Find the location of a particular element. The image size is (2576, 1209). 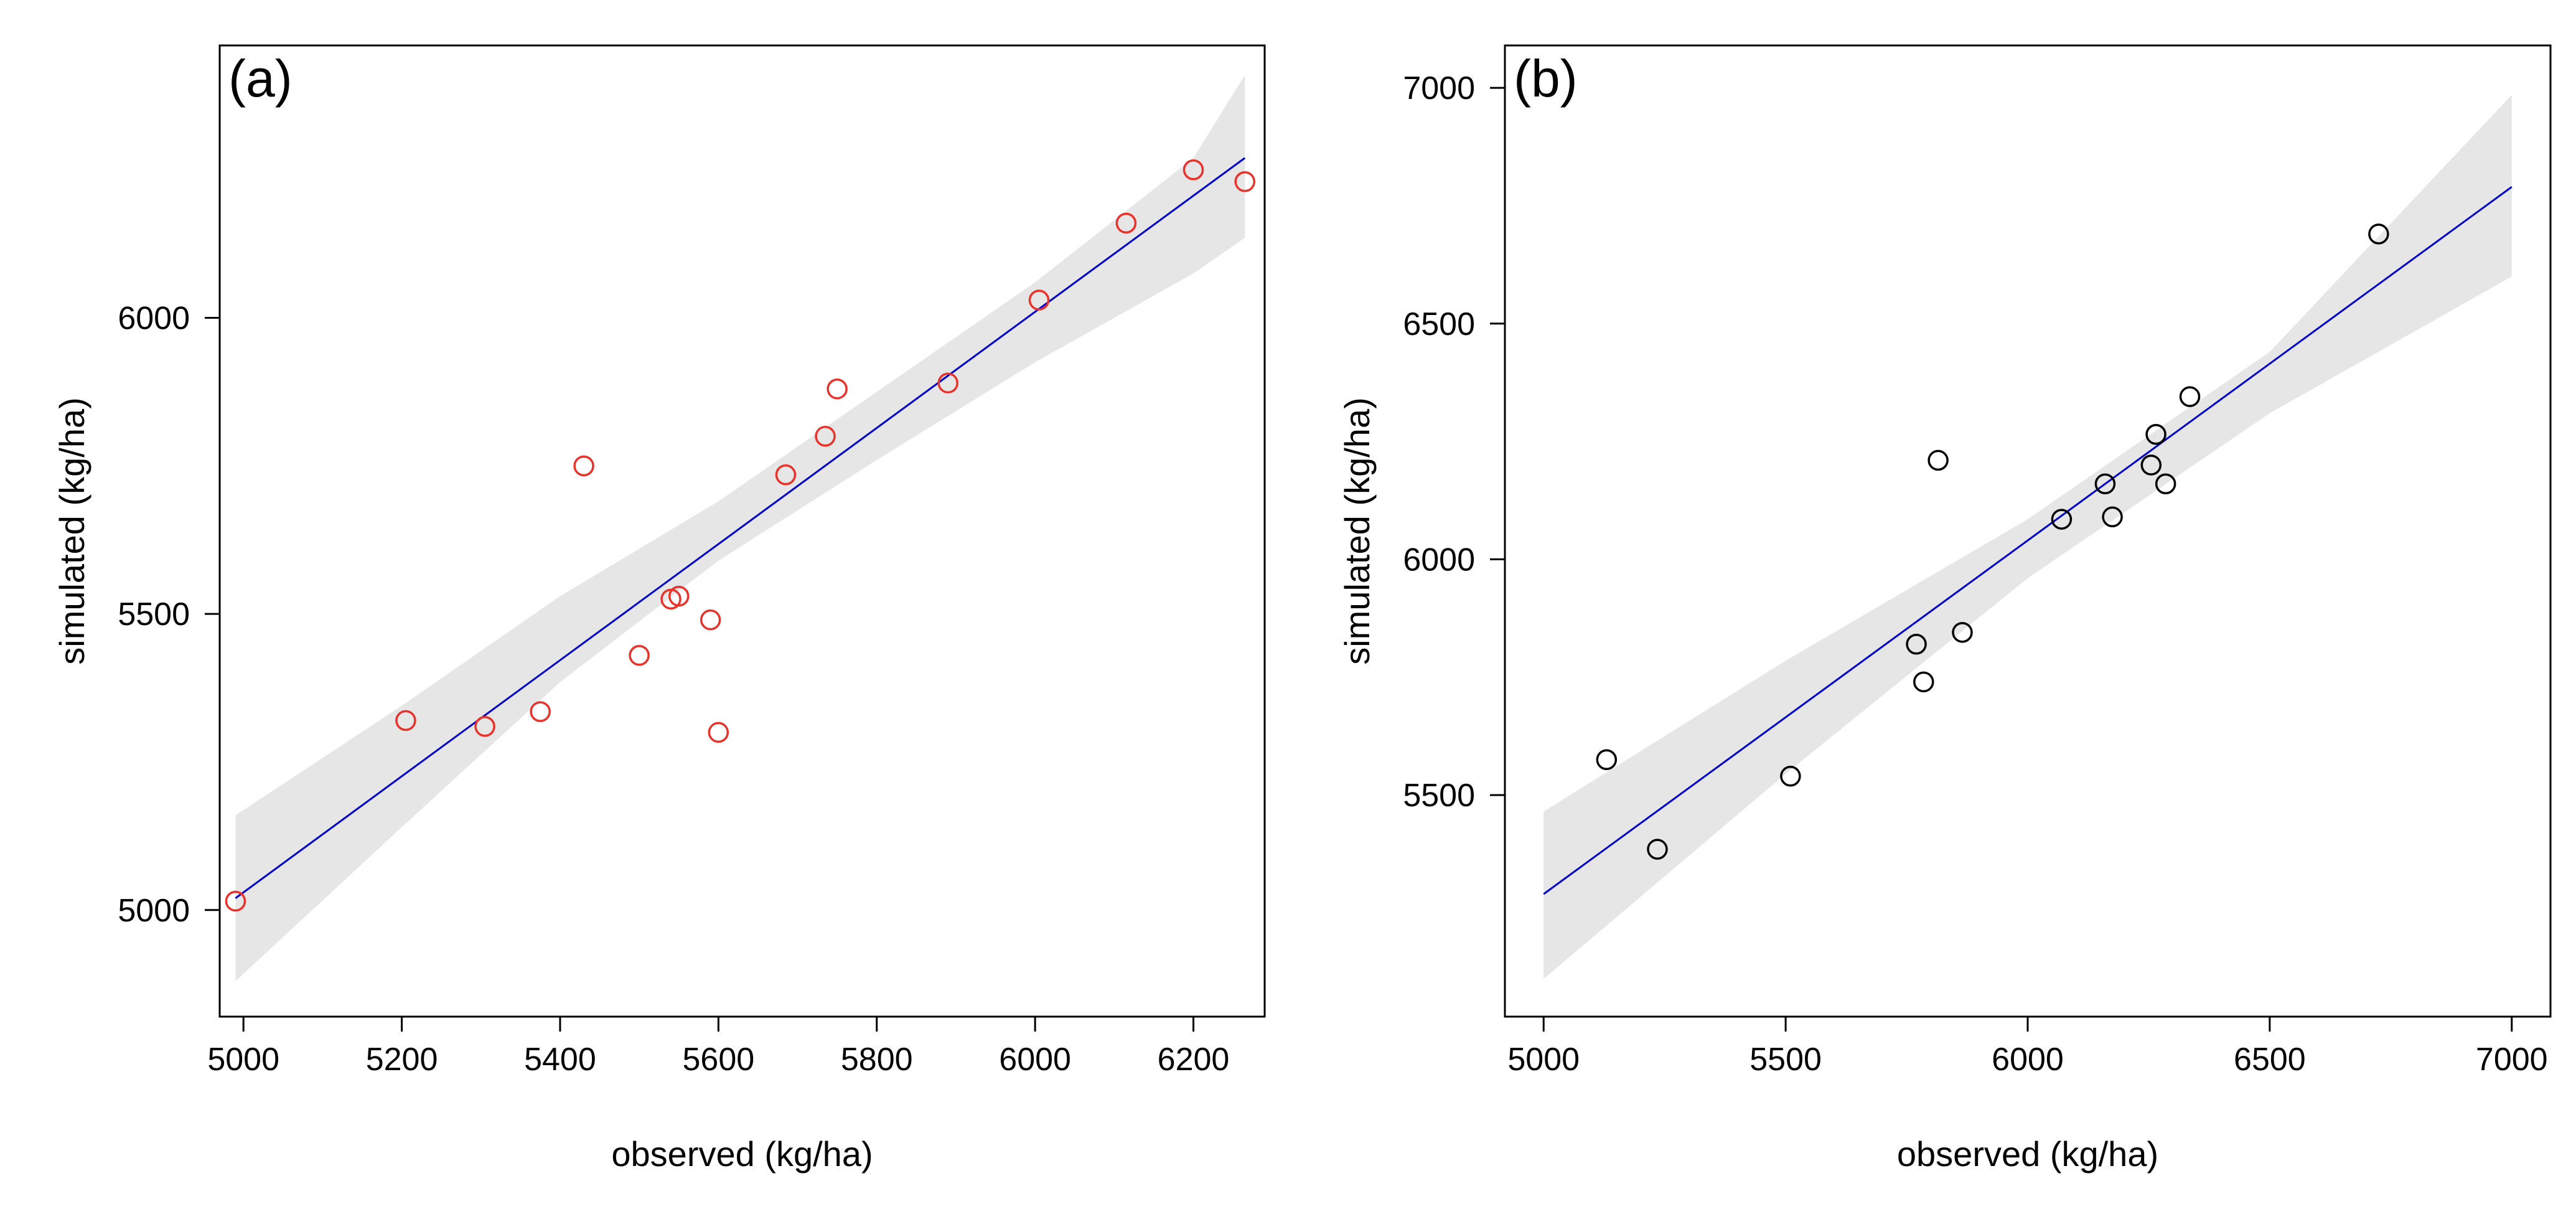

x-tick-label-b-6500: 6500 is located at coordinates (2270, 1060).